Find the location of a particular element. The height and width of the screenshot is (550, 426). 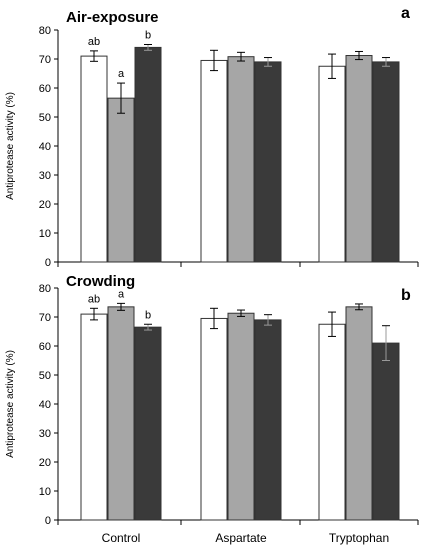

x-category-label: Tryptophan is located at coordinates (359, 538).